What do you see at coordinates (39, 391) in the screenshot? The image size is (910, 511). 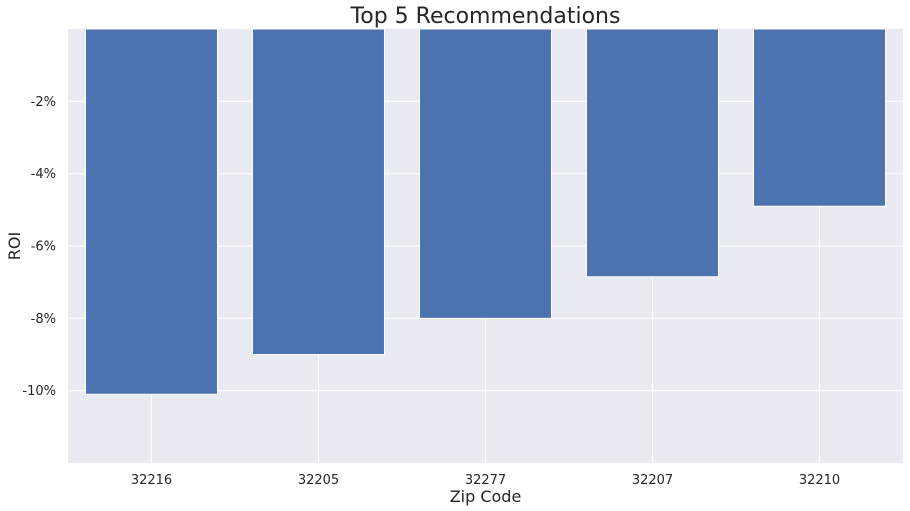 I see `y-tick-label: -10%` at bounding box center [39, 391].